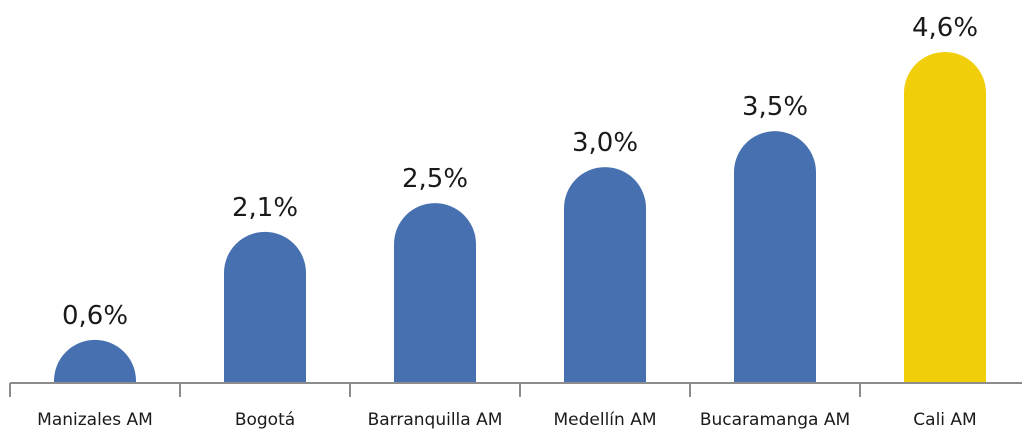  Describe the element at coordinates (605, 143) in the screenshot. I see `value-label-4: 3,0%` at that location.